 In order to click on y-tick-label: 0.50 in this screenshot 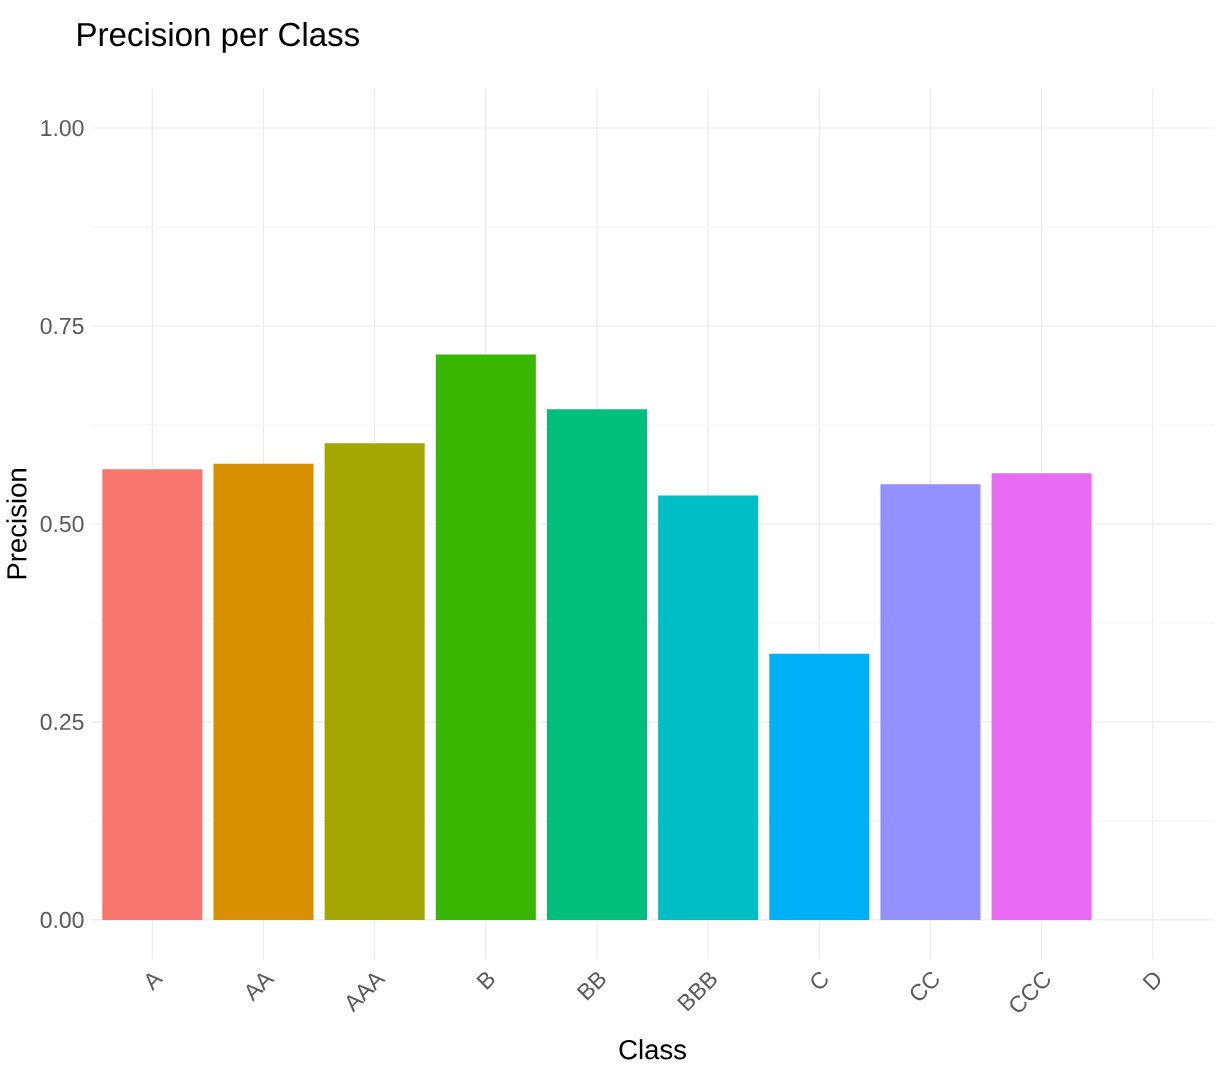, I will do `click(62, 524)`.